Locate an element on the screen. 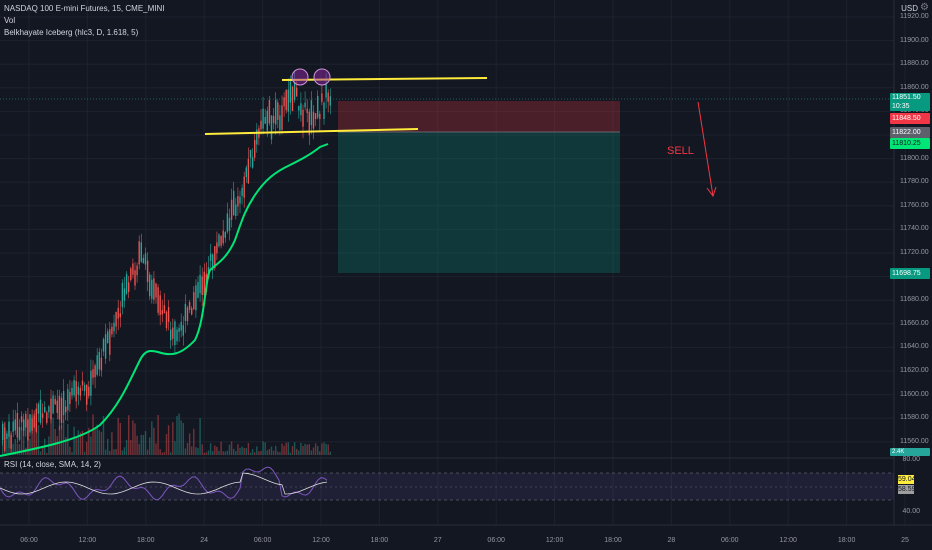 This screenshot has height=550, width=932. sell-annotation: SELL is located at coordinates (680, 151).